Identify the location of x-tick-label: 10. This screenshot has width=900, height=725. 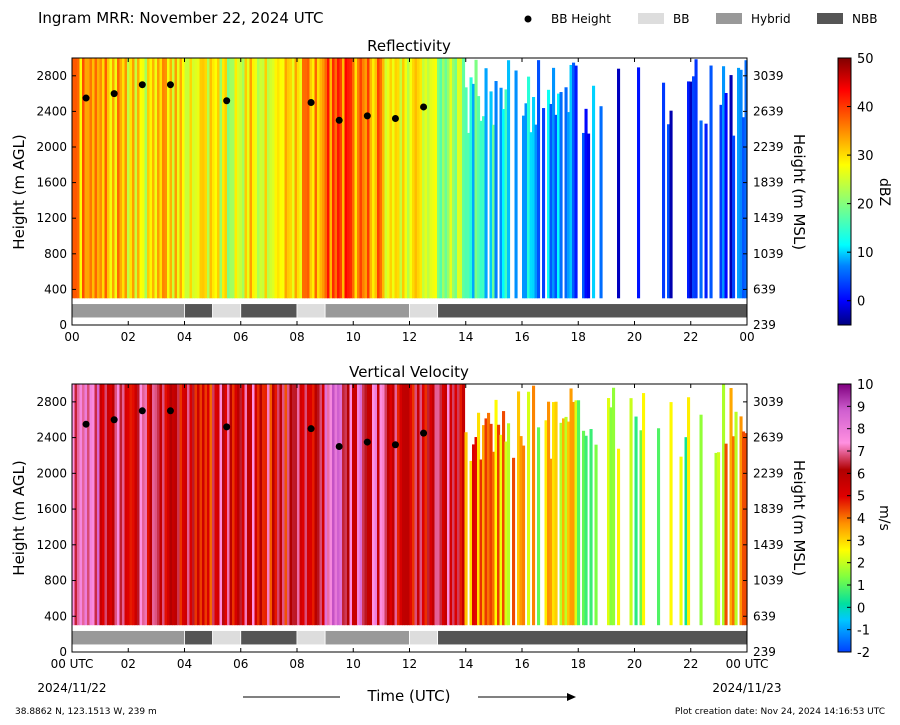
(353, 664).